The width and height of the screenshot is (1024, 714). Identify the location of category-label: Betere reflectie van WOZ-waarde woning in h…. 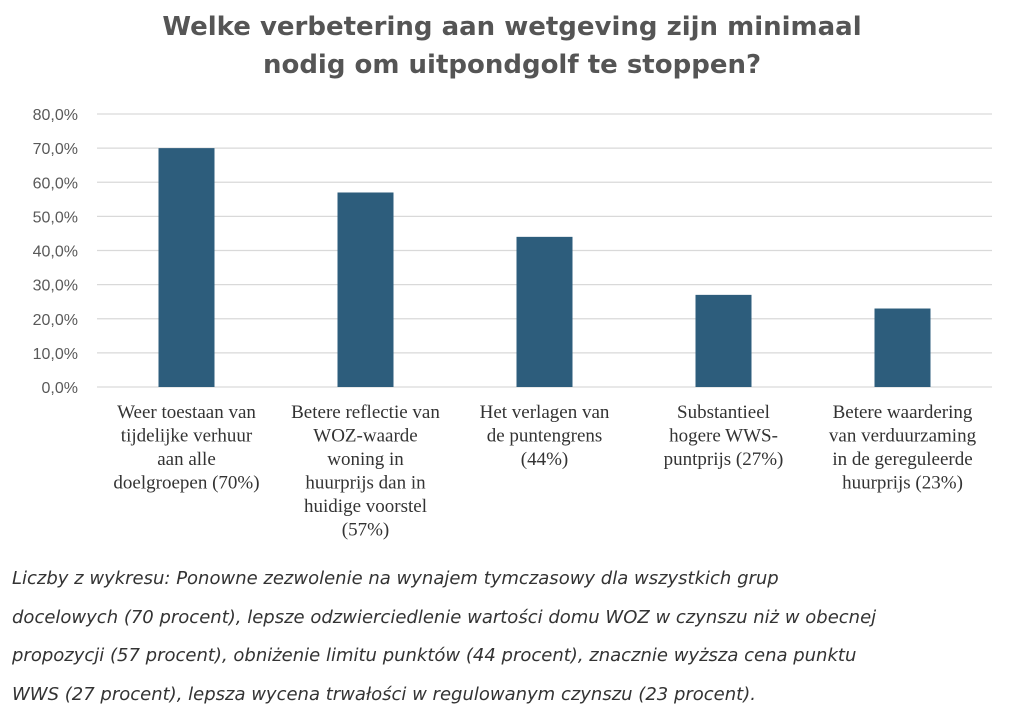
(365, 471).